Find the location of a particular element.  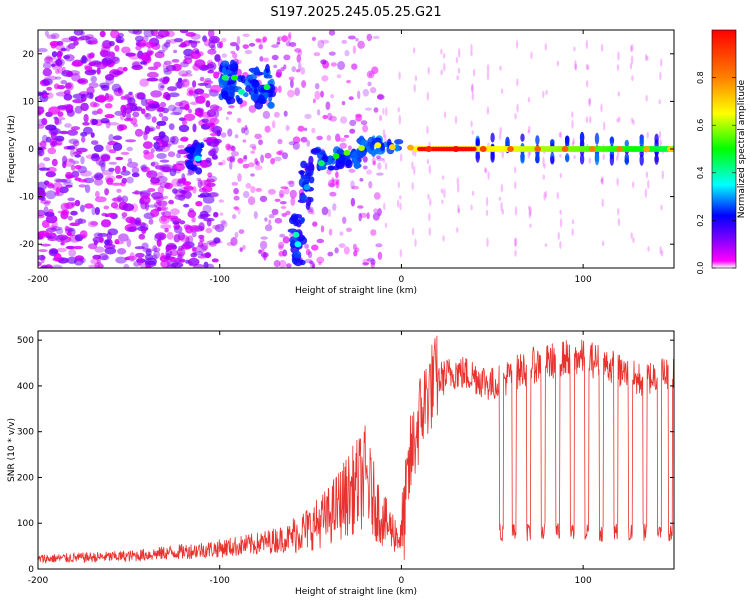

x-tick-label: -200 is located at coordinates (38, 581).